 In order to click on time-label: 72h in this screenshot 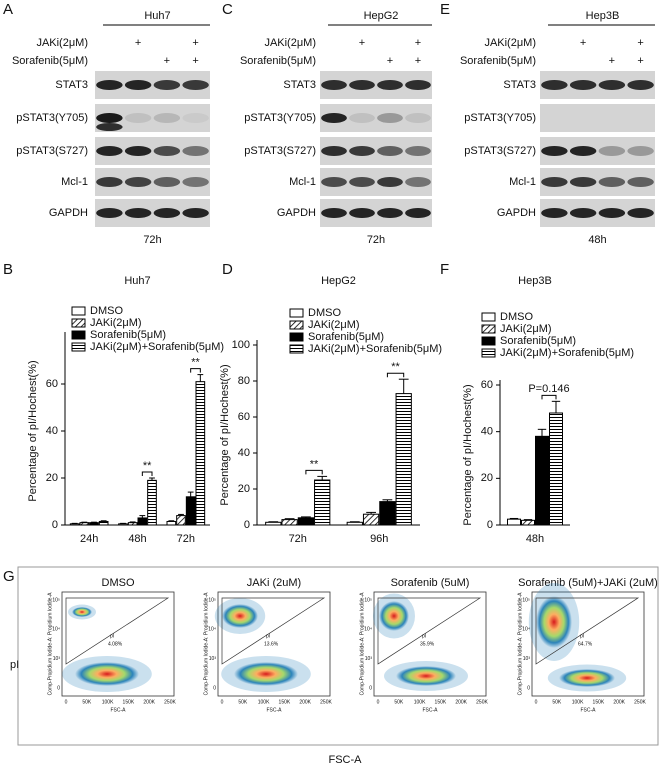, I will do `click(152, 240)`.